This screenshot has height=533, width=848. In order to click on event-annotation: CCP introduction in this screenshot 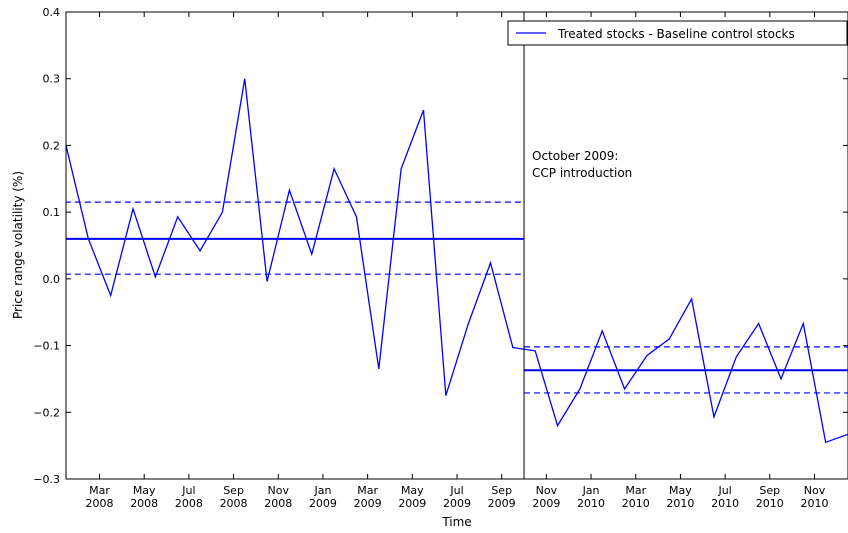, I will do `click(582, 173)`.